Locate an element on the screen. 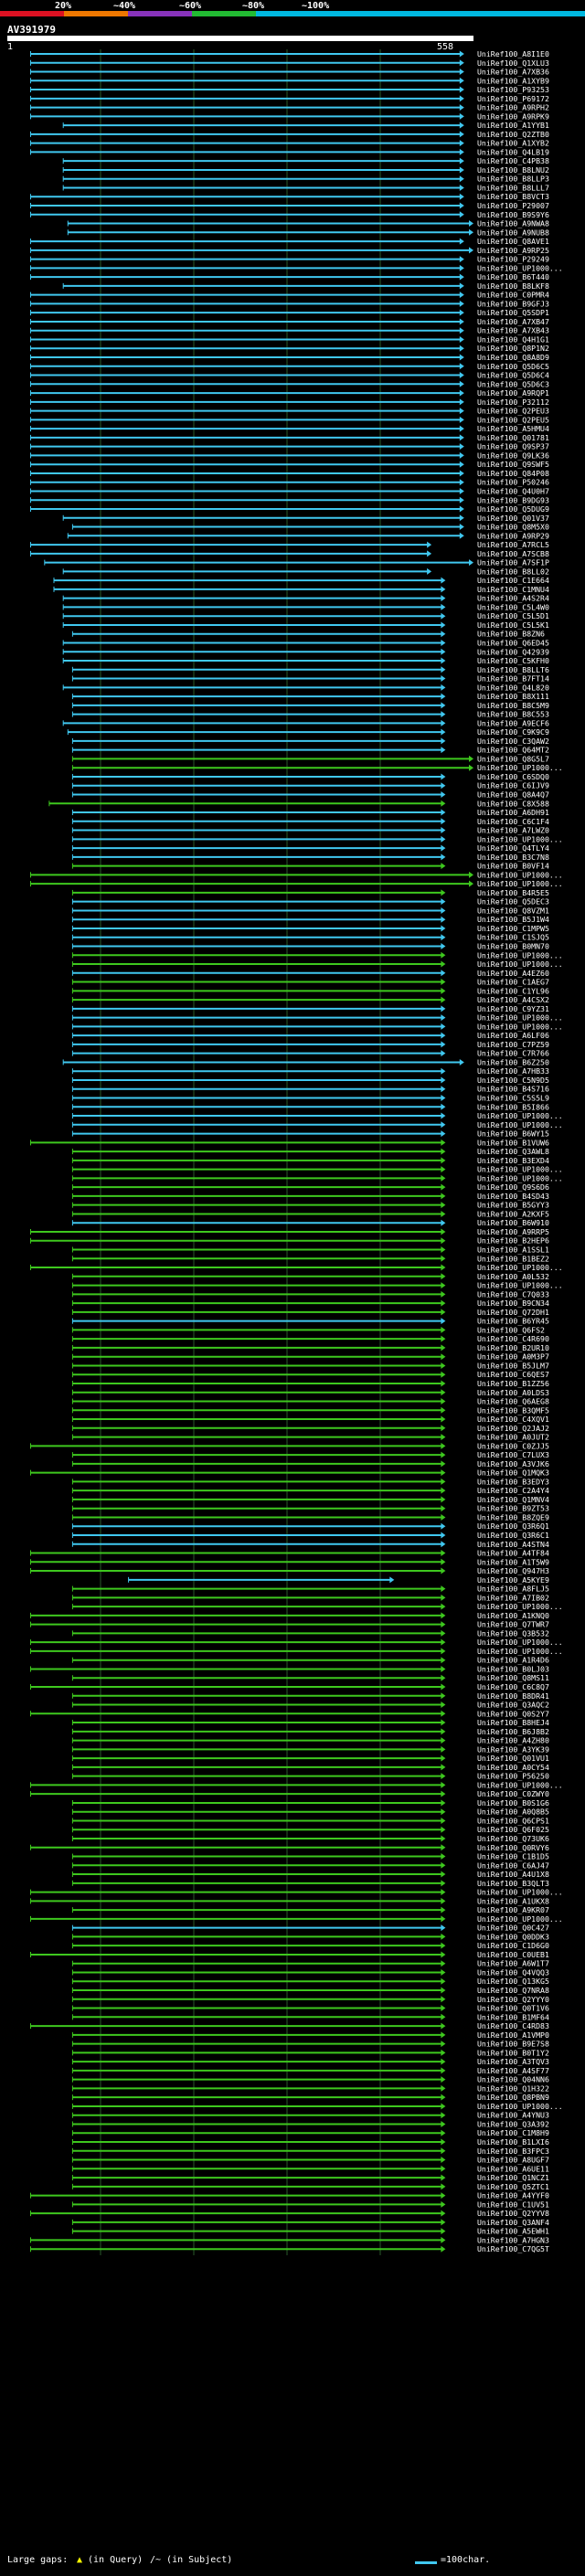 The height and width of the screenshot is (2576, 585). hit-label: UniRef100_Q8A4Q7 is located at coordinates (513, 794).